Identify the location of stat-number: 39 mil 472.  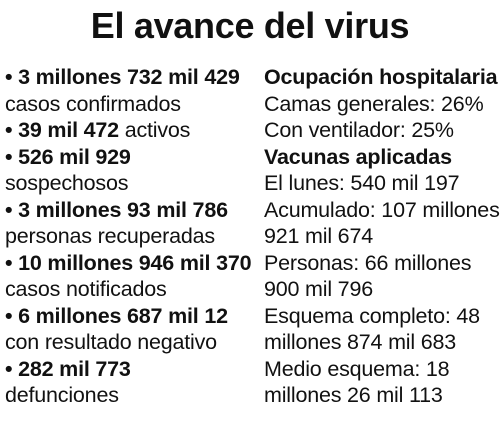
(68, 130).